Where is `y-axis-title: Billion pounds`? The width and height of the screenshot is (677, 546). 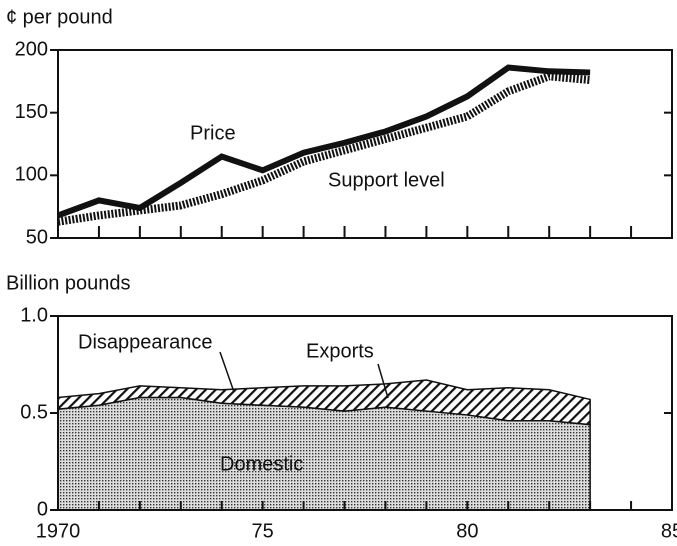 y-axis-title: Billion pounds is located at coordinates (68, 283).